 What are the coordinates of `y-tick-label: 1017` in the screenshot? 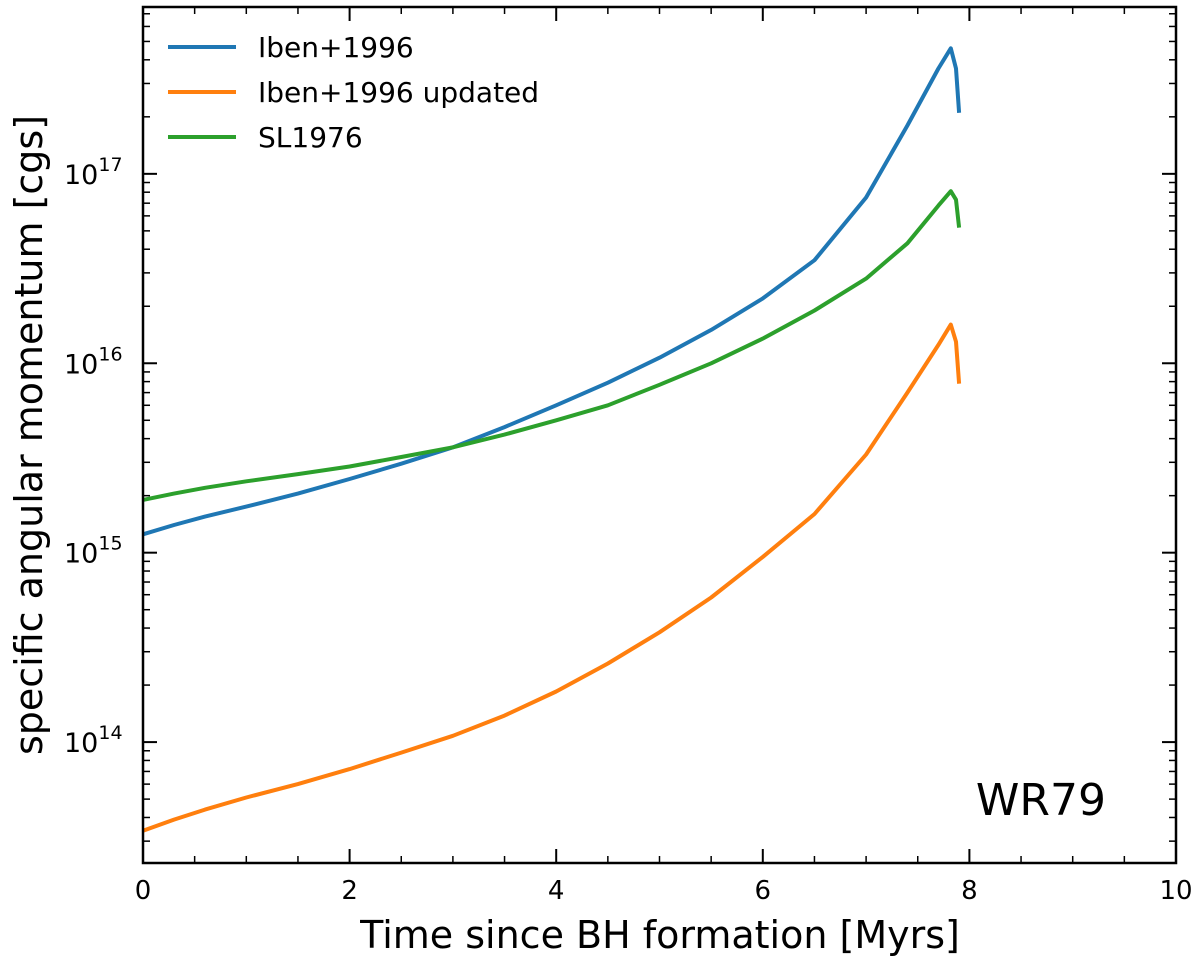 It's located at (93, 172).